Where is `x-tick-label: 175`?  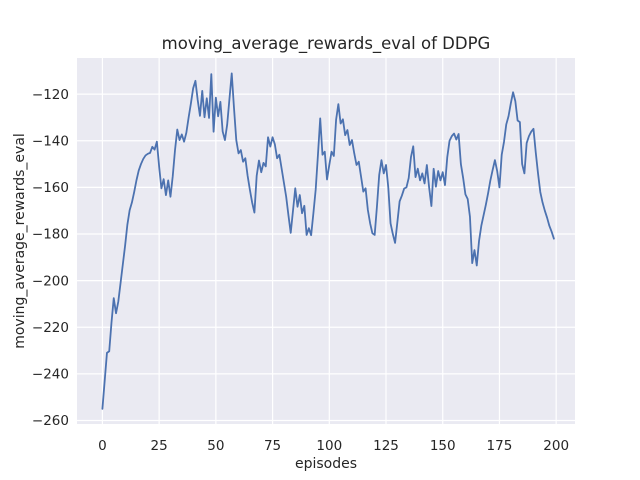
x-tick-label: 175 is located at coordinates (500, 446).